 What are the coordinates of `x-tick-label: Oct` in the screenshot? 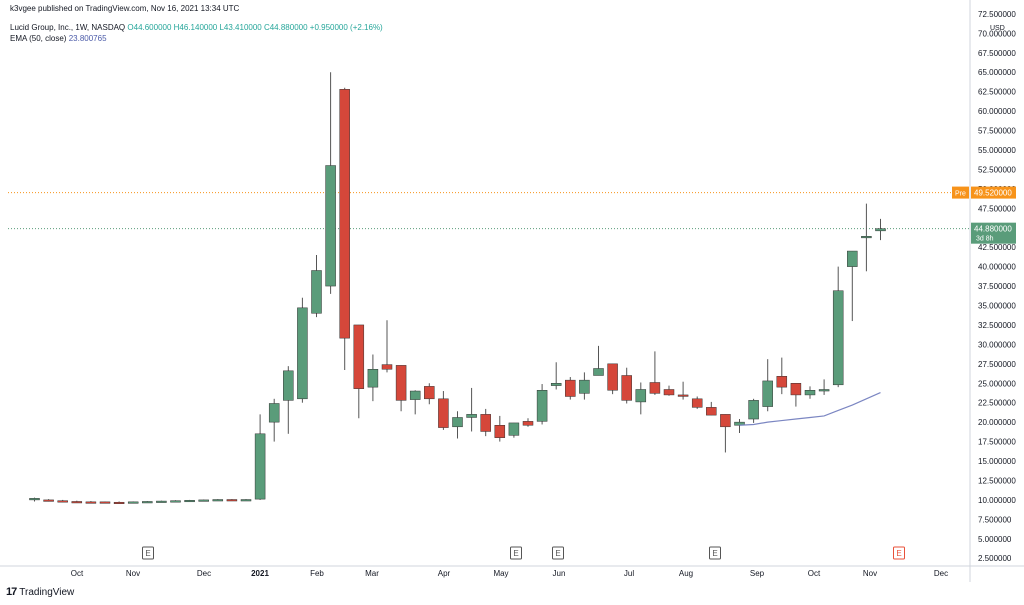 It's located at (814, 573).